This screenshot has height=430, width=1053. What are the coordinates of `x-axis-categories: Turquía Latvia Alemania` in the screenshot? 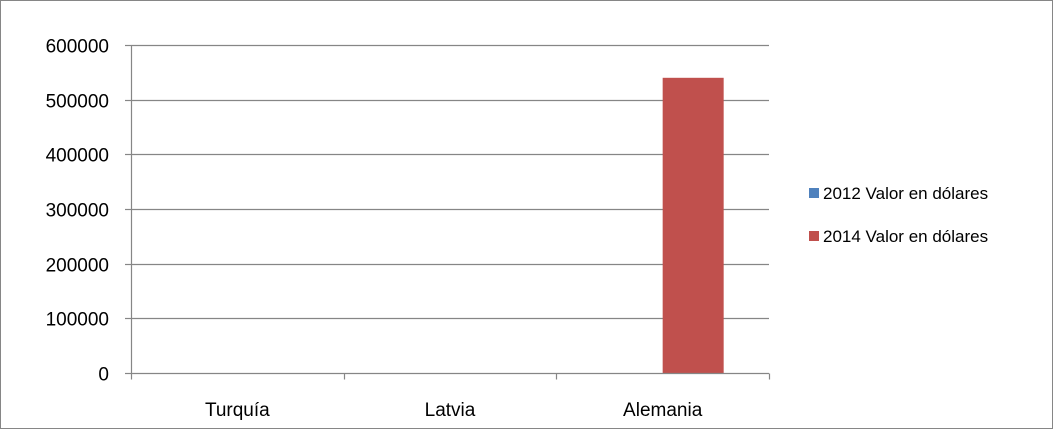 It's located at (454, 410).